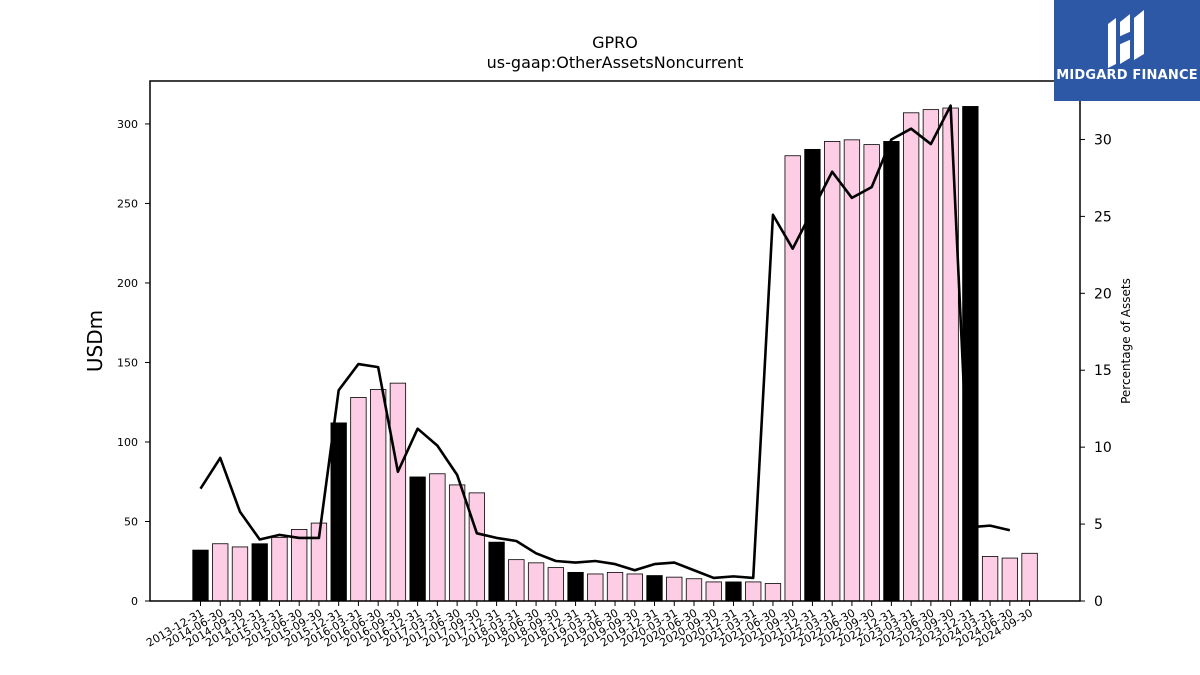 This screenshot has width=1200, height=675. What do you see at coordinates (134, 601) in the screenshot?
I see `y-tick-label: 0` at bounding box center [134, 601].